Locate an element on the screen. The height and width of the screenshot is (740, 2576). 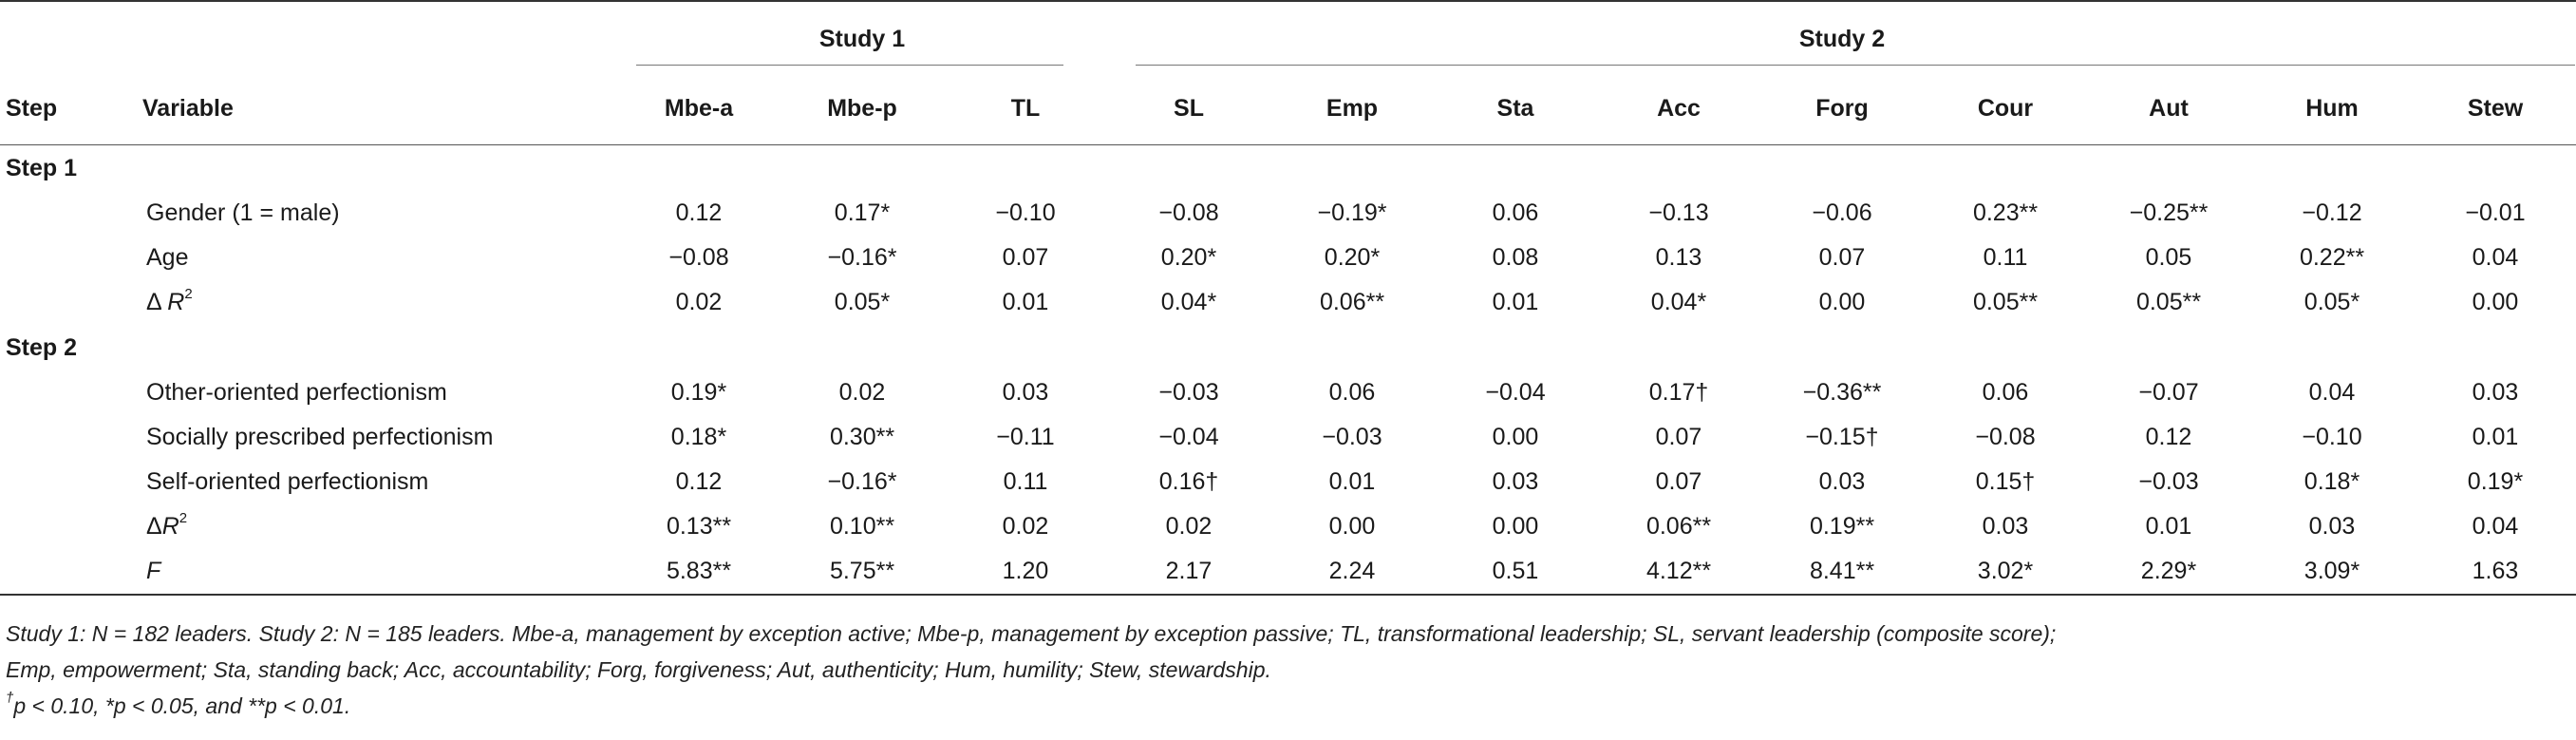
value-cell: 0.16† is located at coordinates (1188, 481).